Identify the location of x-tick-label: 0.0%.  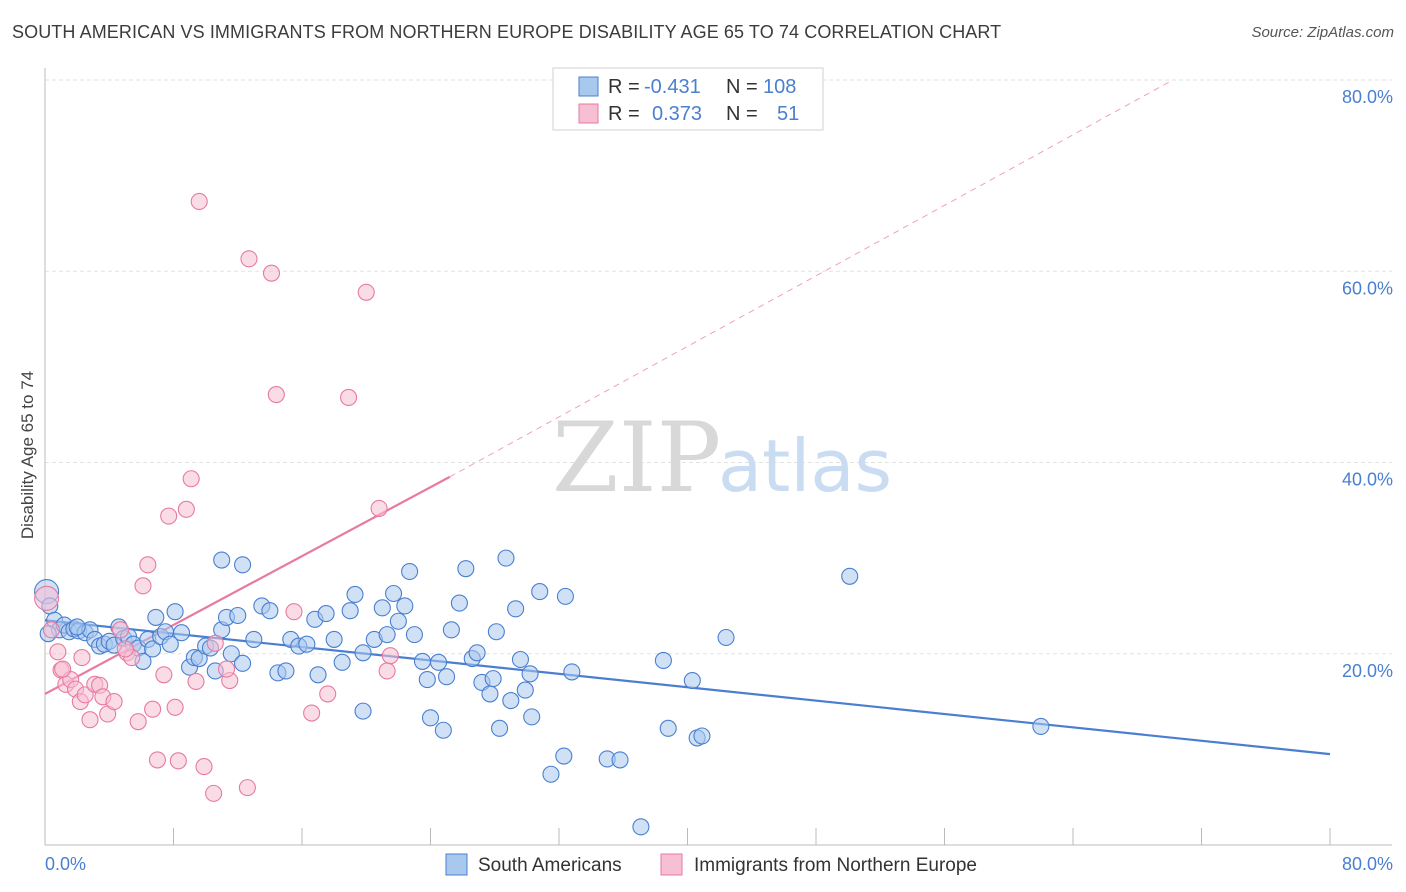
(65, 864).